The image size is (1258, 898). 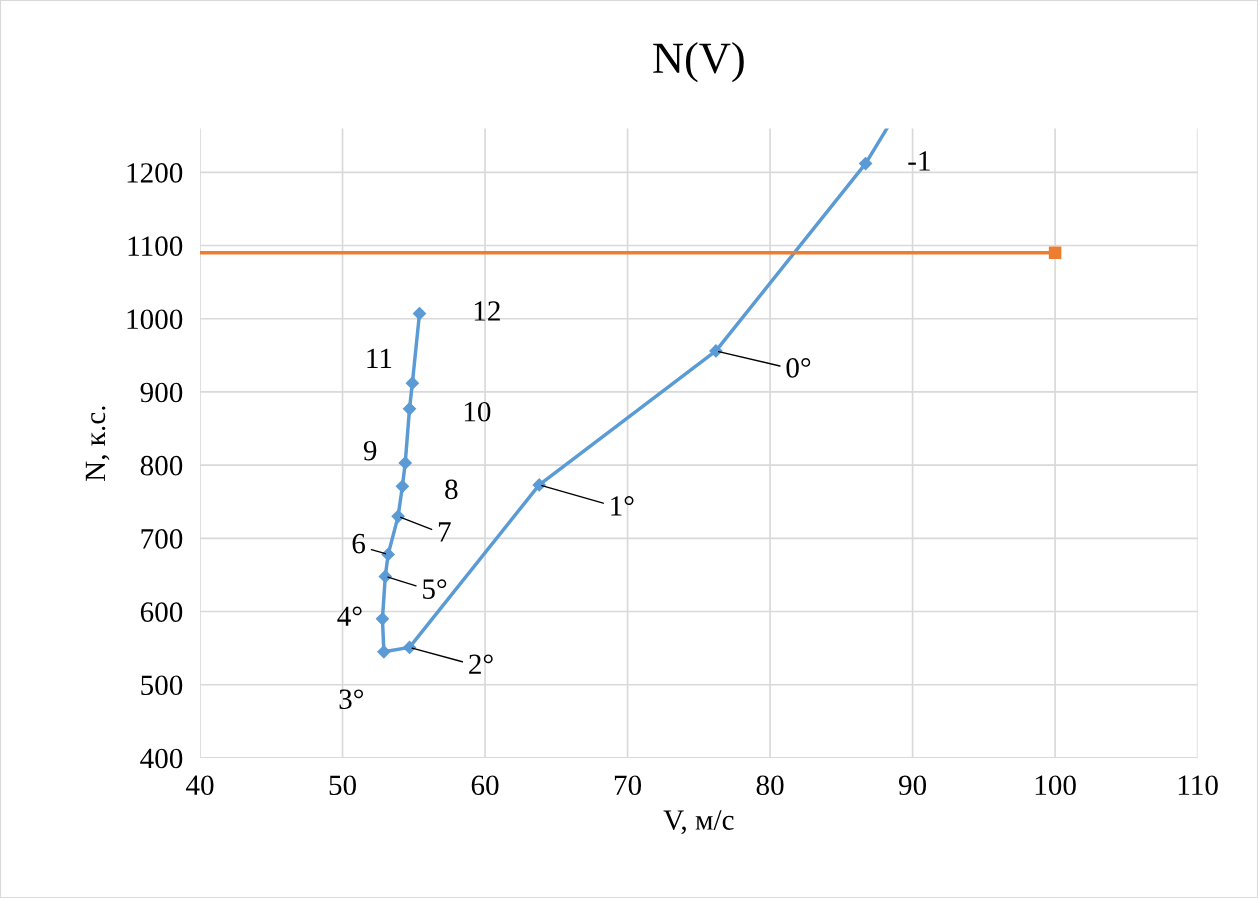 I want to click on y-tick-label: 1200, so click(x=155, y=173).